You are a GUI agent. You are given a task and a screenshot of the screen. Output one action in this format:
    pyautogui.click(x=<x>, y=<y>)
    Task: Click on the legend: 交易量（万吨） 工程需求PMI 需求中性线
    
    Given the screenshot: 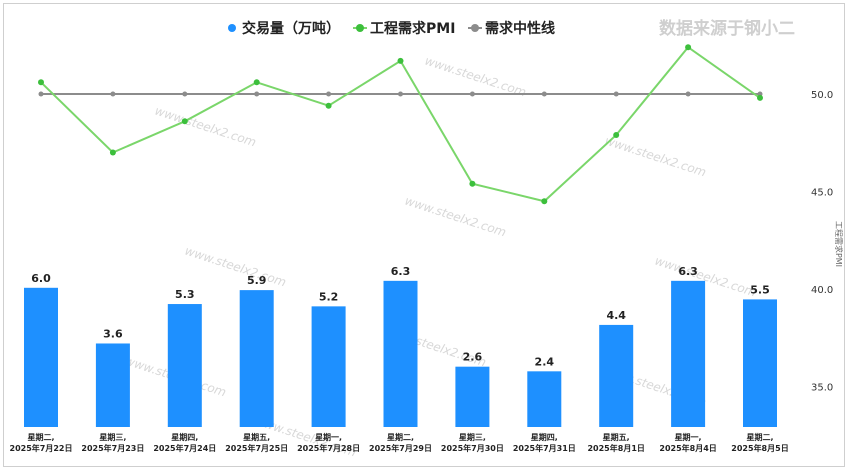 What is the action you would take?
    pyautogui.click(x=391, y=28)
    